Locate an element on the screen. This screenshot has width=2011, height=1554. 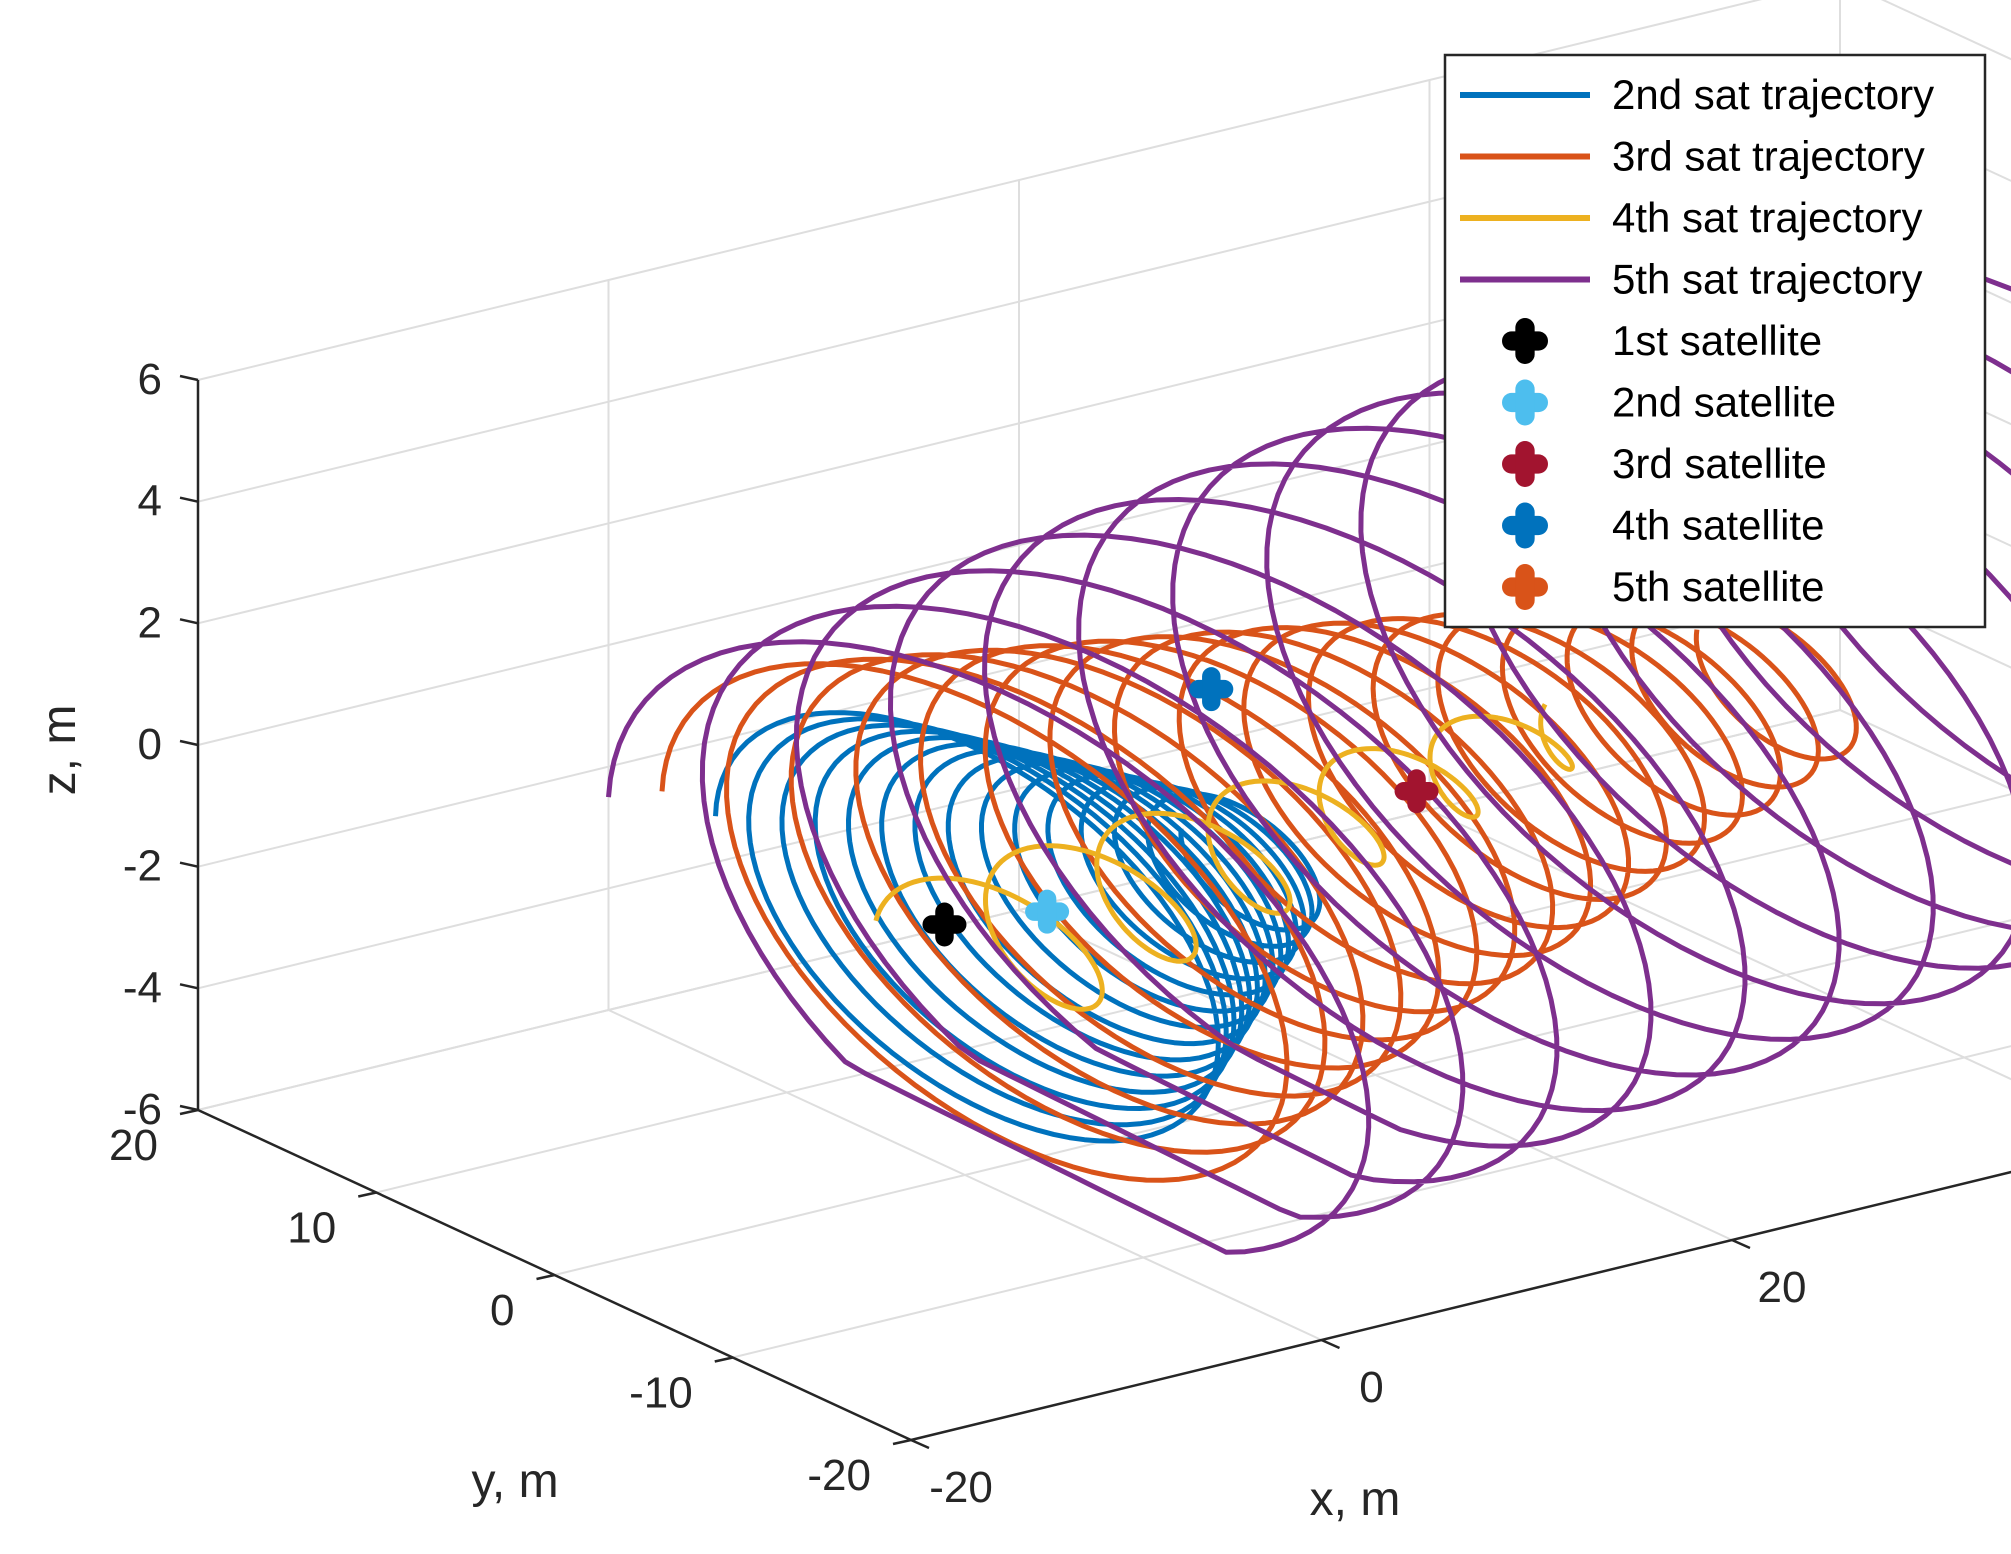
legend-label: 4th sat trajectory is located at coordinates (1767, 217).